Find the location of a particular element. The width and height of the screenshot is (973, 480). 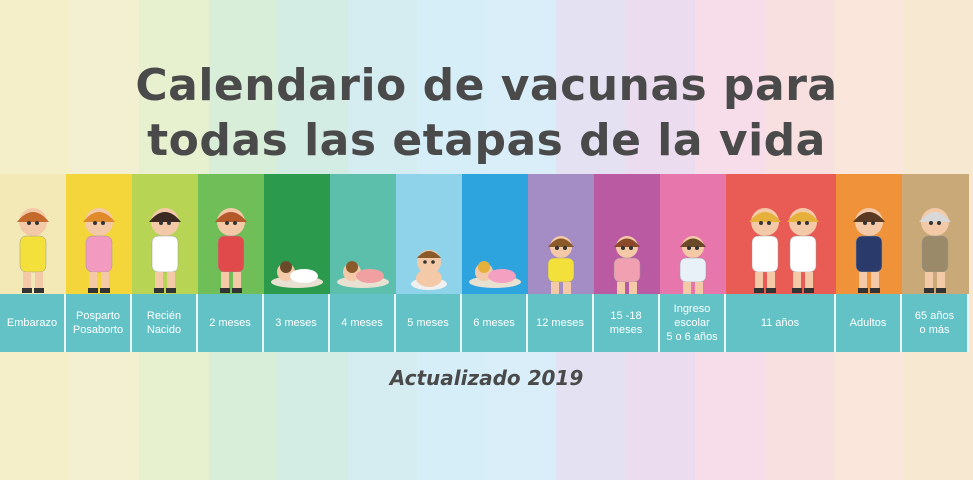

stage-label: 3 meses is located at coordinates (297, 323).